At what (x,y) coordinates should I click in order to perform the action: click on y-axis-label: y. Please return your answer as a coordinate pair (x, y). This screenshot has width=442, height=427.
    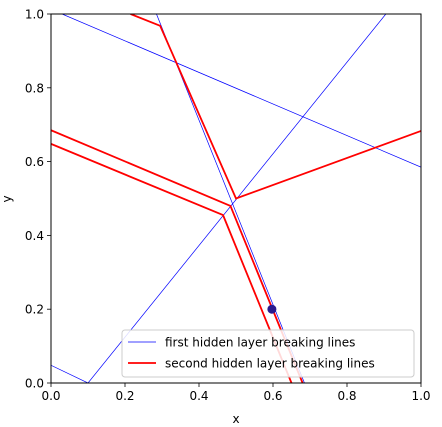
    Looking at the image, I should click on (7, 198).